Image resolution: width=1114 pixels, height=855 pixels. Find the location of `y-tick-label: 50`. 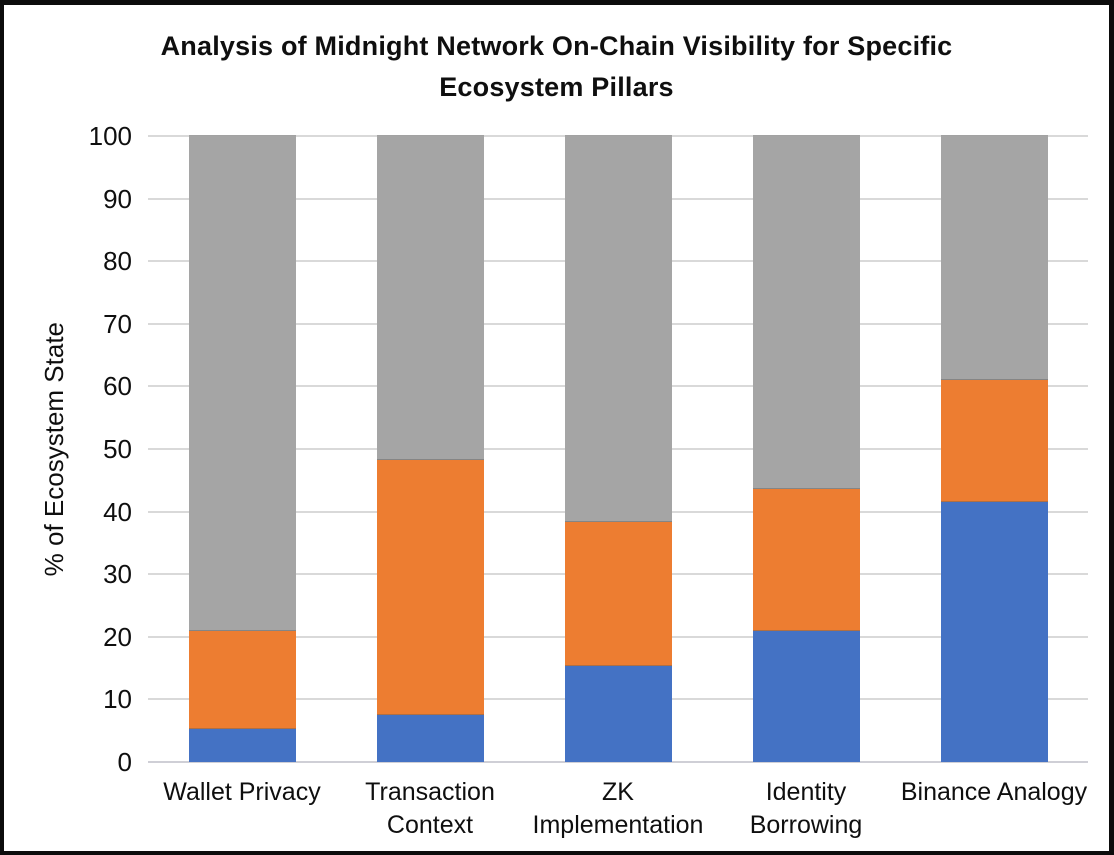

y-tick-label: 50 is located at coordinates (117, 449).